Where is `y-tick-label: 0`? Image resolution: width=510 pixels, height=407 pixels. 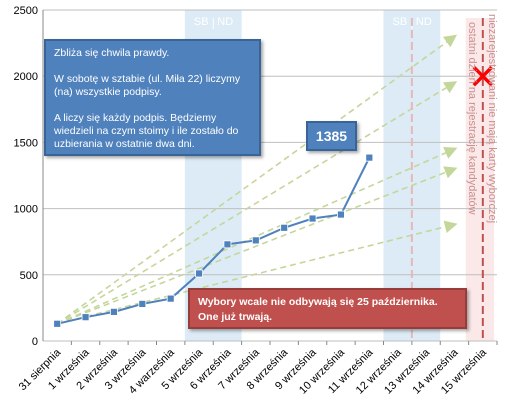 y-tick-label: 0 is located at coordinates (35, 342).